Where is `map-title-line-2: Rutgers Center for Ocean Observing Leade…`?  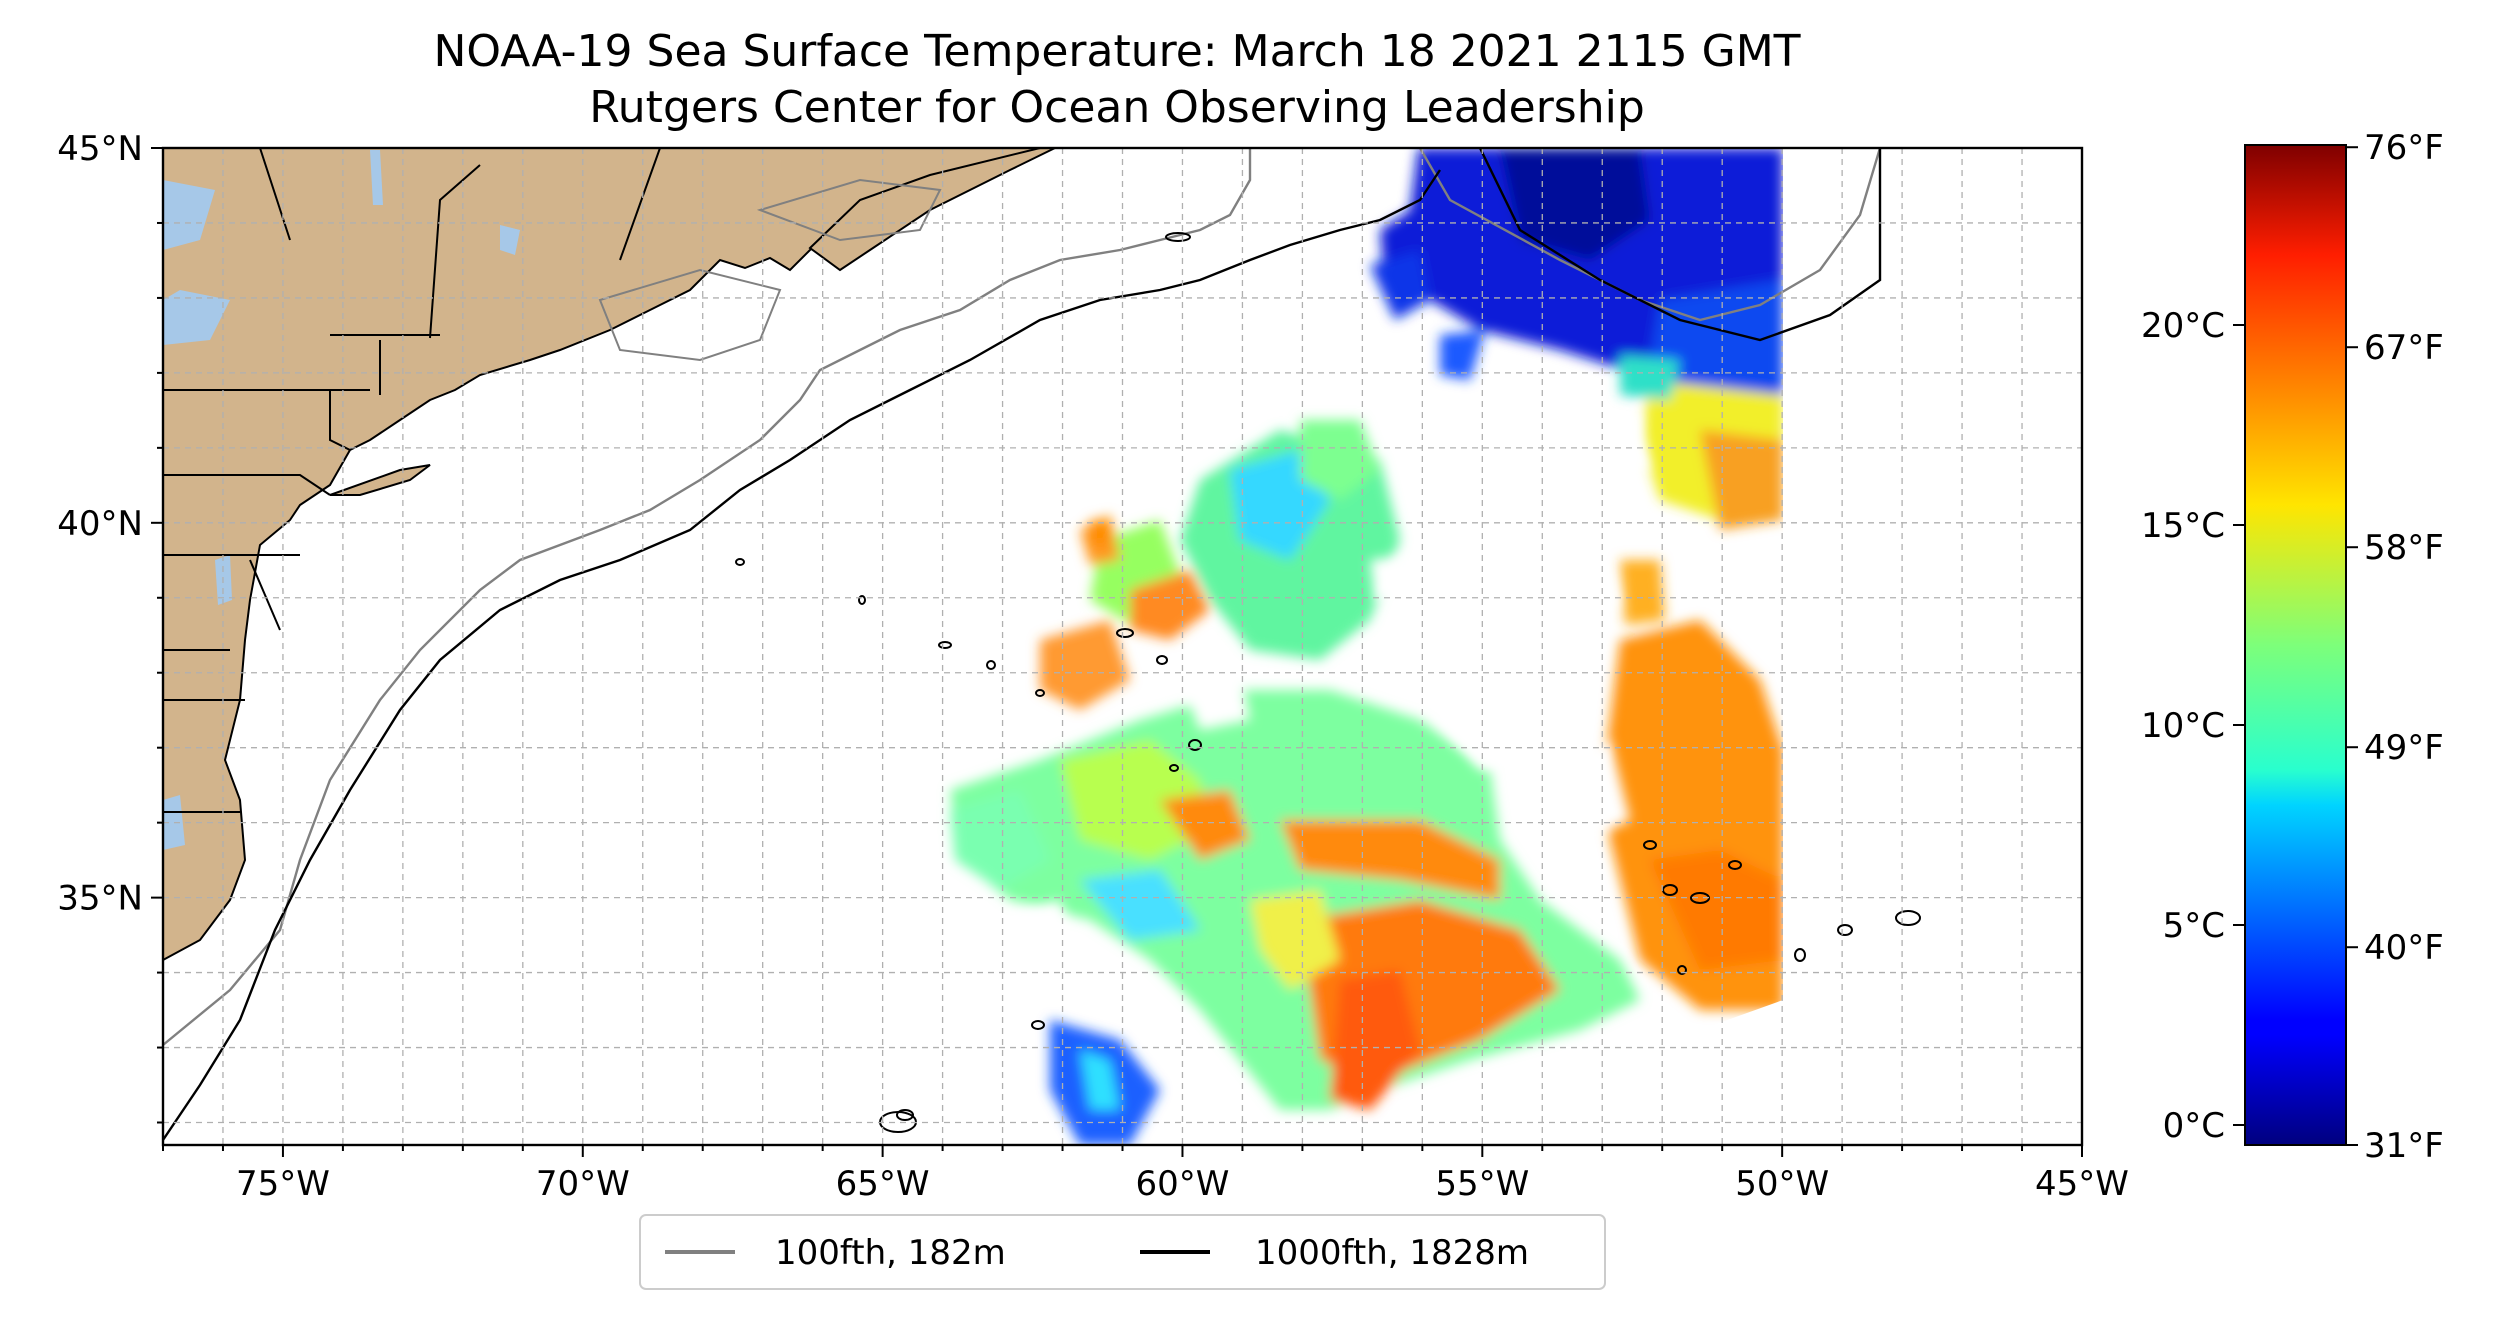 map-title-line-2: Rutgers Center for Ocean Observing Leade… is located at coordinates (1117, 107).